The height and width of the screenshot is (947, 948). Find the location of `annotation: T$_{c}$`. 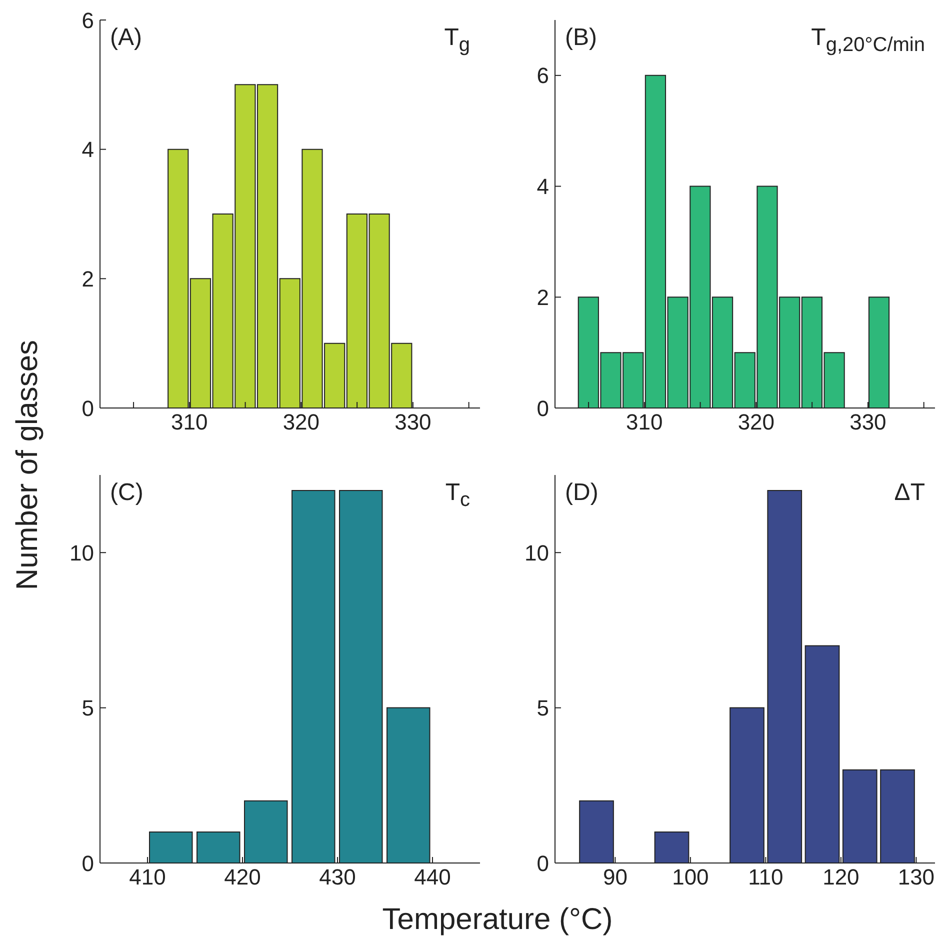

annotation: T$_{c}$ is located at coordinates (457, 495).